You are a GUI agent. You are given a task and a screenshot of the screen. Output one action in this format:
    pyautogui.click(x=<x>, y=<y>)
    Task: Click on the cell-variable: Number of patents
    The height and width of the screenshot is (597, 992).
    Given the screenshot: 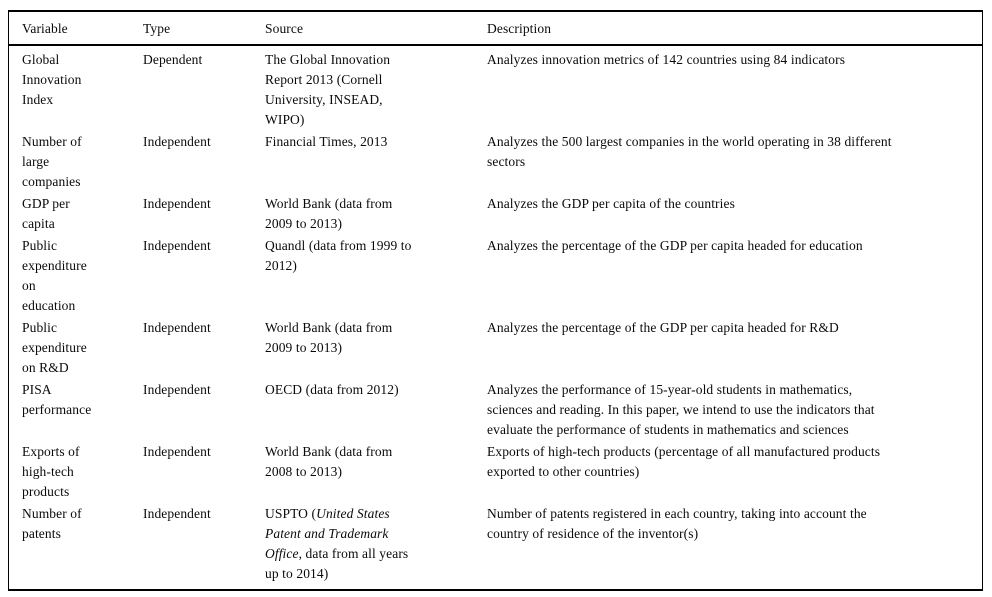 What is the action you would take?
    pyautogui.click(x=52, y=523)
    